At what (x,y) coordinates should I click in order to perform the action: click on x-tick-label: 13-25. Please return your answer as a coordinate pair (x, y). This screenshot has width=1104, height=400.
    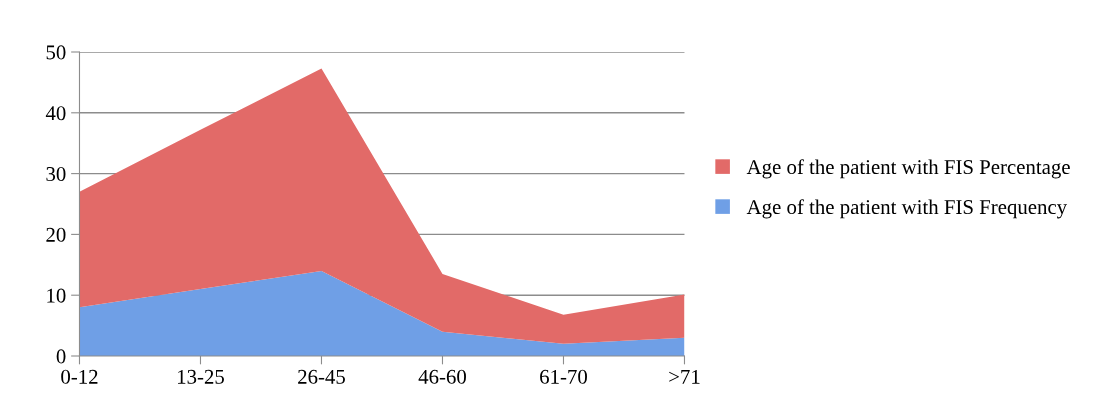
    Looking at the image, I should click on (201, 376).